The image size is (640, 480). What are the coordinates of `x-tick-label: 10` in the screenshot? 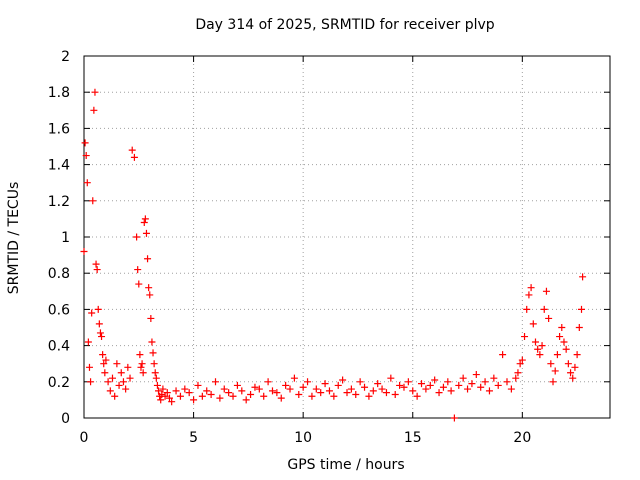 It's located at (303, 438).